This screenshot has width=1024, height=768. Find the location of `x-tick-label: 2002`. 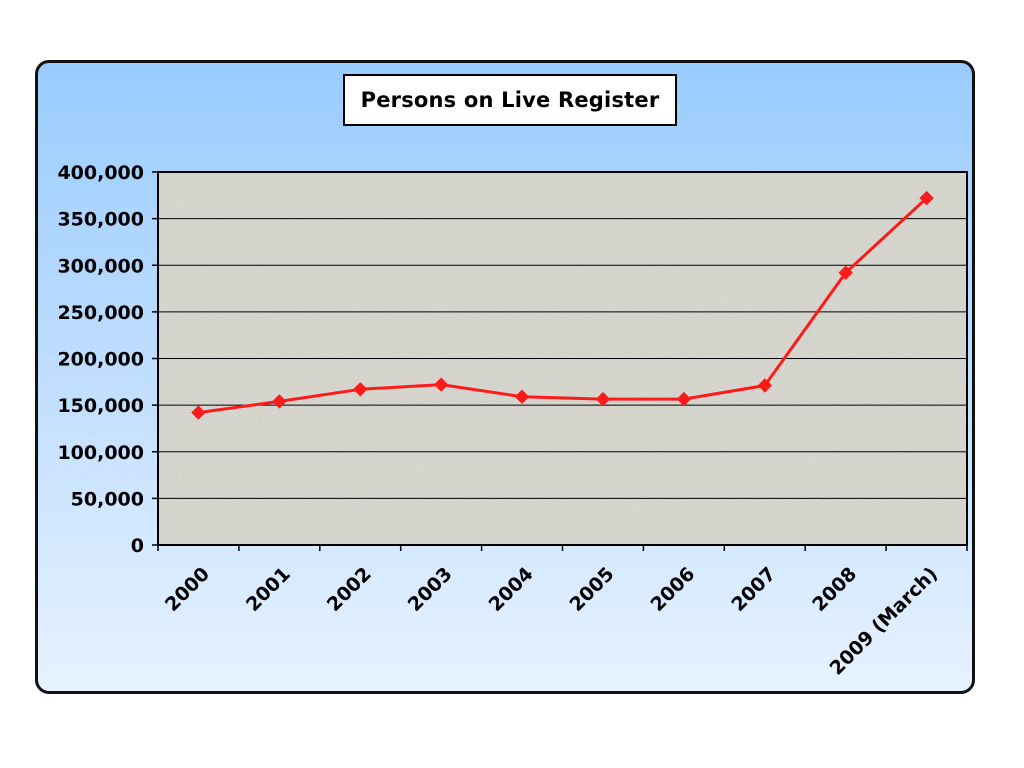

x-tick-label: 2002 is located at coordinates (349, 589).